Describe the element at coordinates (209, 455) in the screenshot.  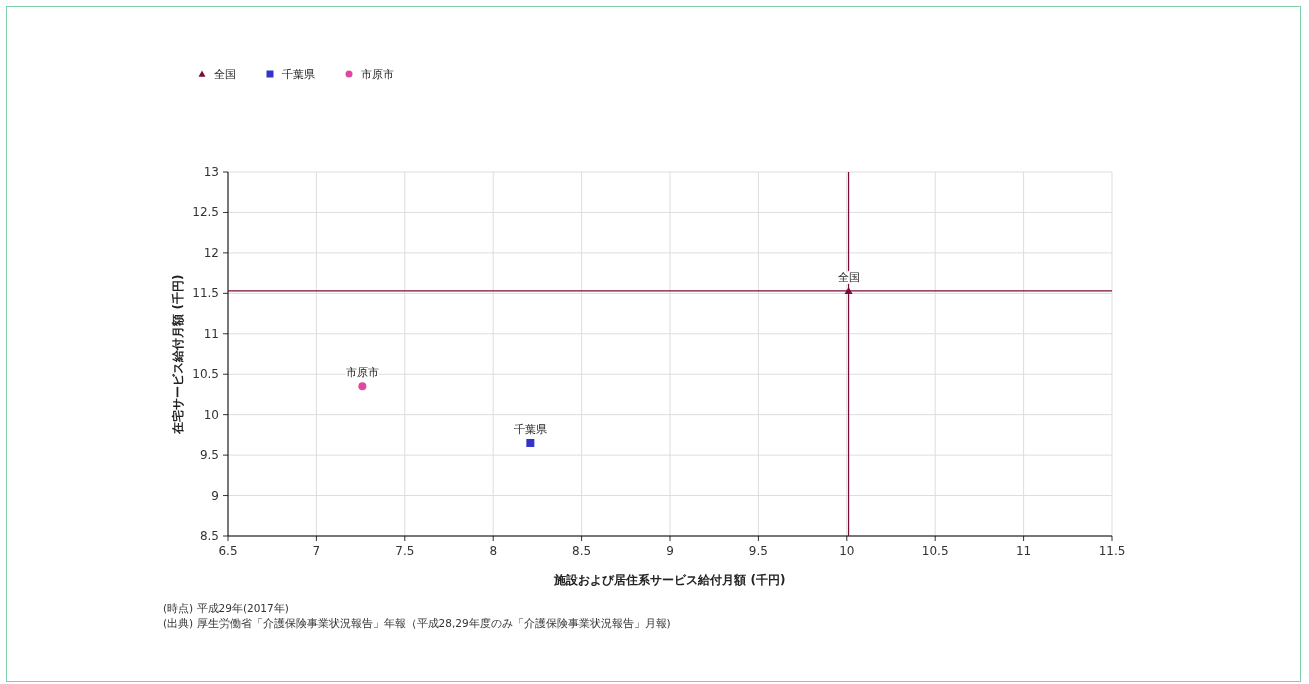
I see `y-tick-label: 9.5` at that location.